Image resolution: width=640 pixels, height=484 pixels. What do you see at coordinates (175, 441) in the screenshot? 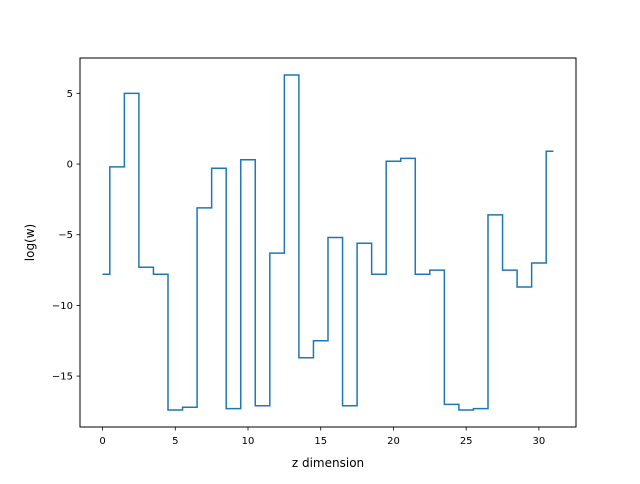
I see `x-tick-label: 5` at bounding box center [175, 441].